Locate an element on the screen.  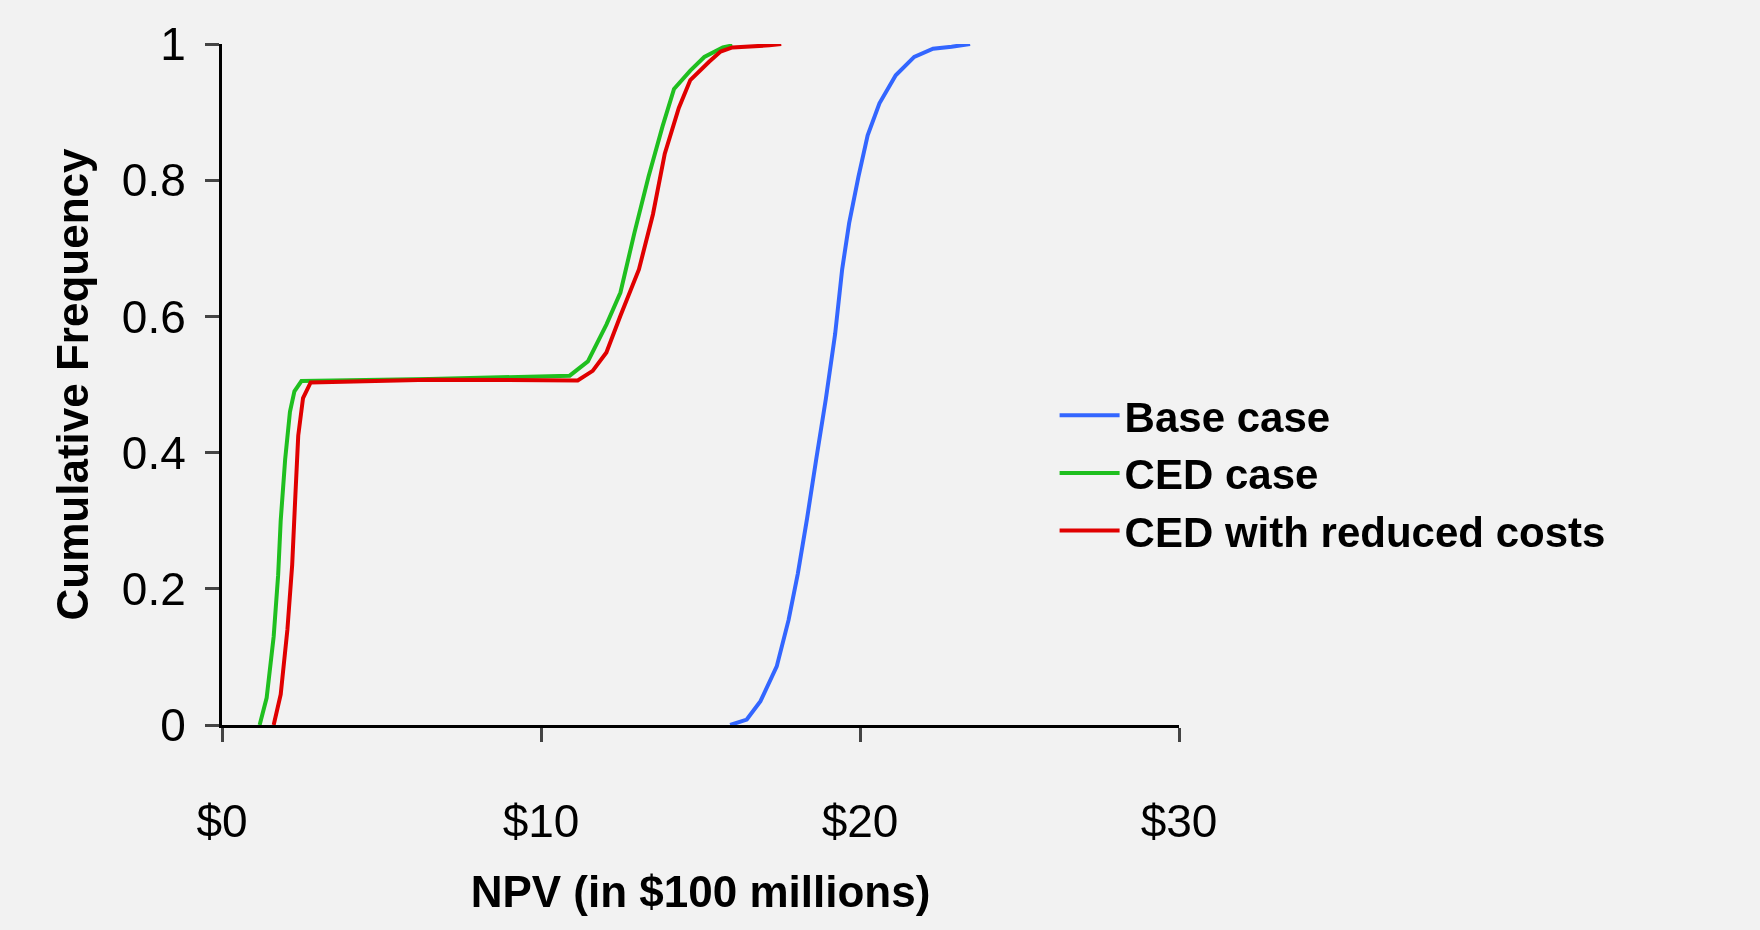
x-axis-title: NPV (in $100 millions) is located at coordinates (700, 891).